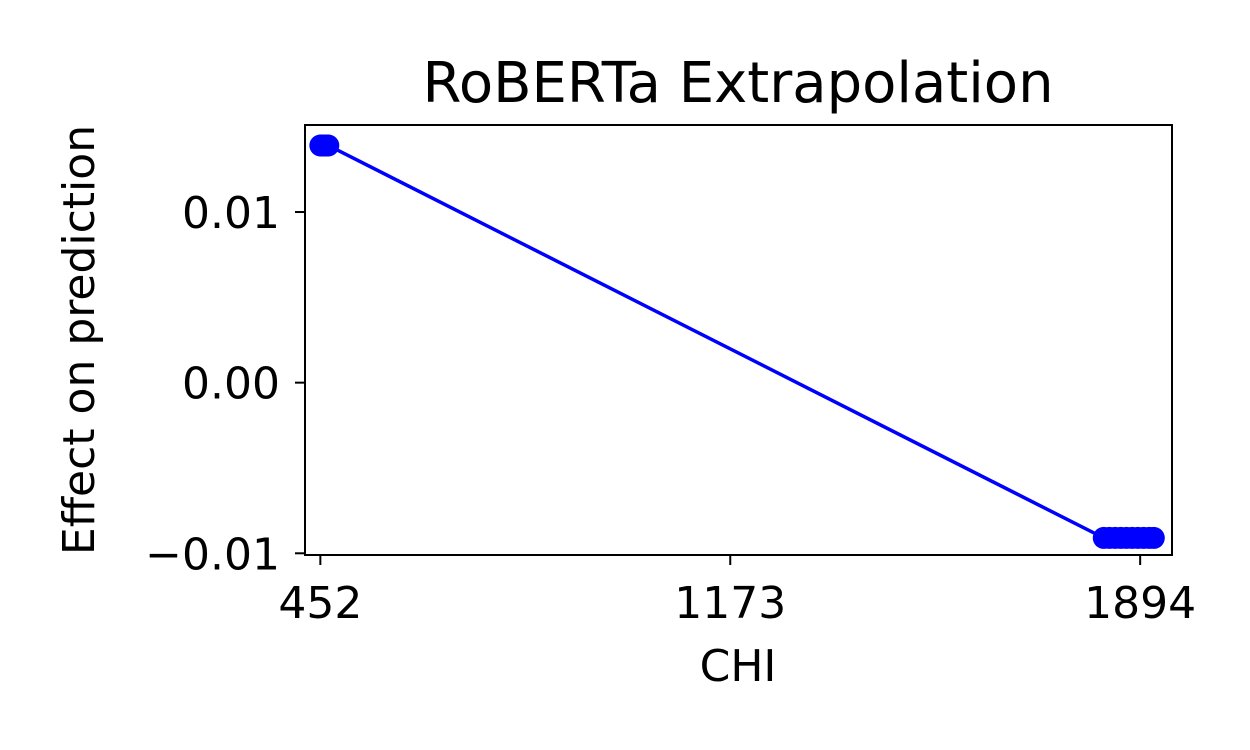 The width and height of the screenshot is (1250, 750). I want to click on x-tick-label: 452, so click(320, 603).